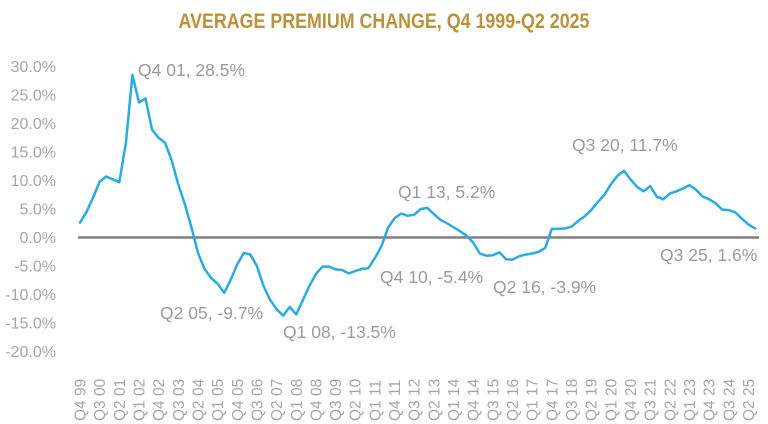  Describe the element at coordinates (218, 400) in the screenshot. I see `x-axis-tick-label: Q1 05` at that location.